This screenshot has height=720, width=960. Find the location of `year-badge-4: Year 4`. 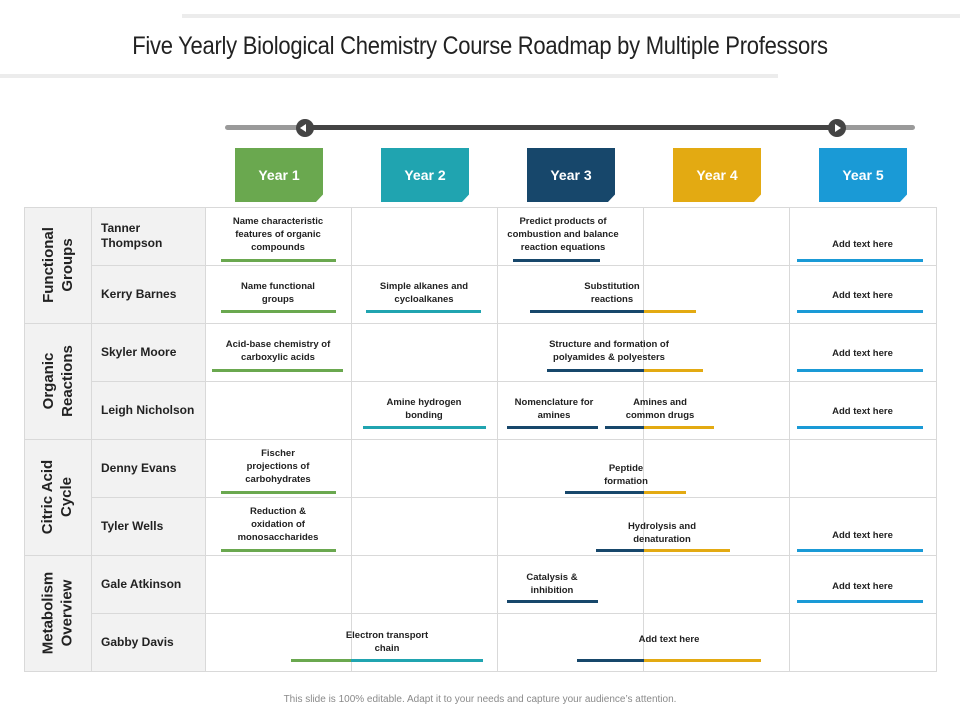

year-badge-4: Year 4 is located at coordinates (717, 175).